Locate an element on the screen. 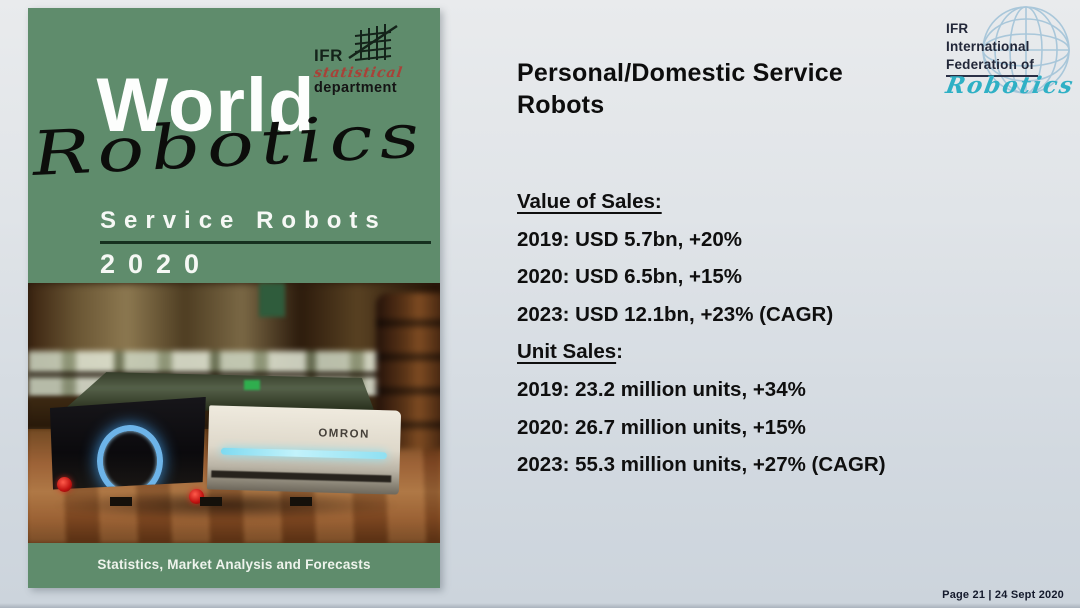  value-sales-2020: 2020: USD 6.5bn, +15% is located at coordinates (630, 277).